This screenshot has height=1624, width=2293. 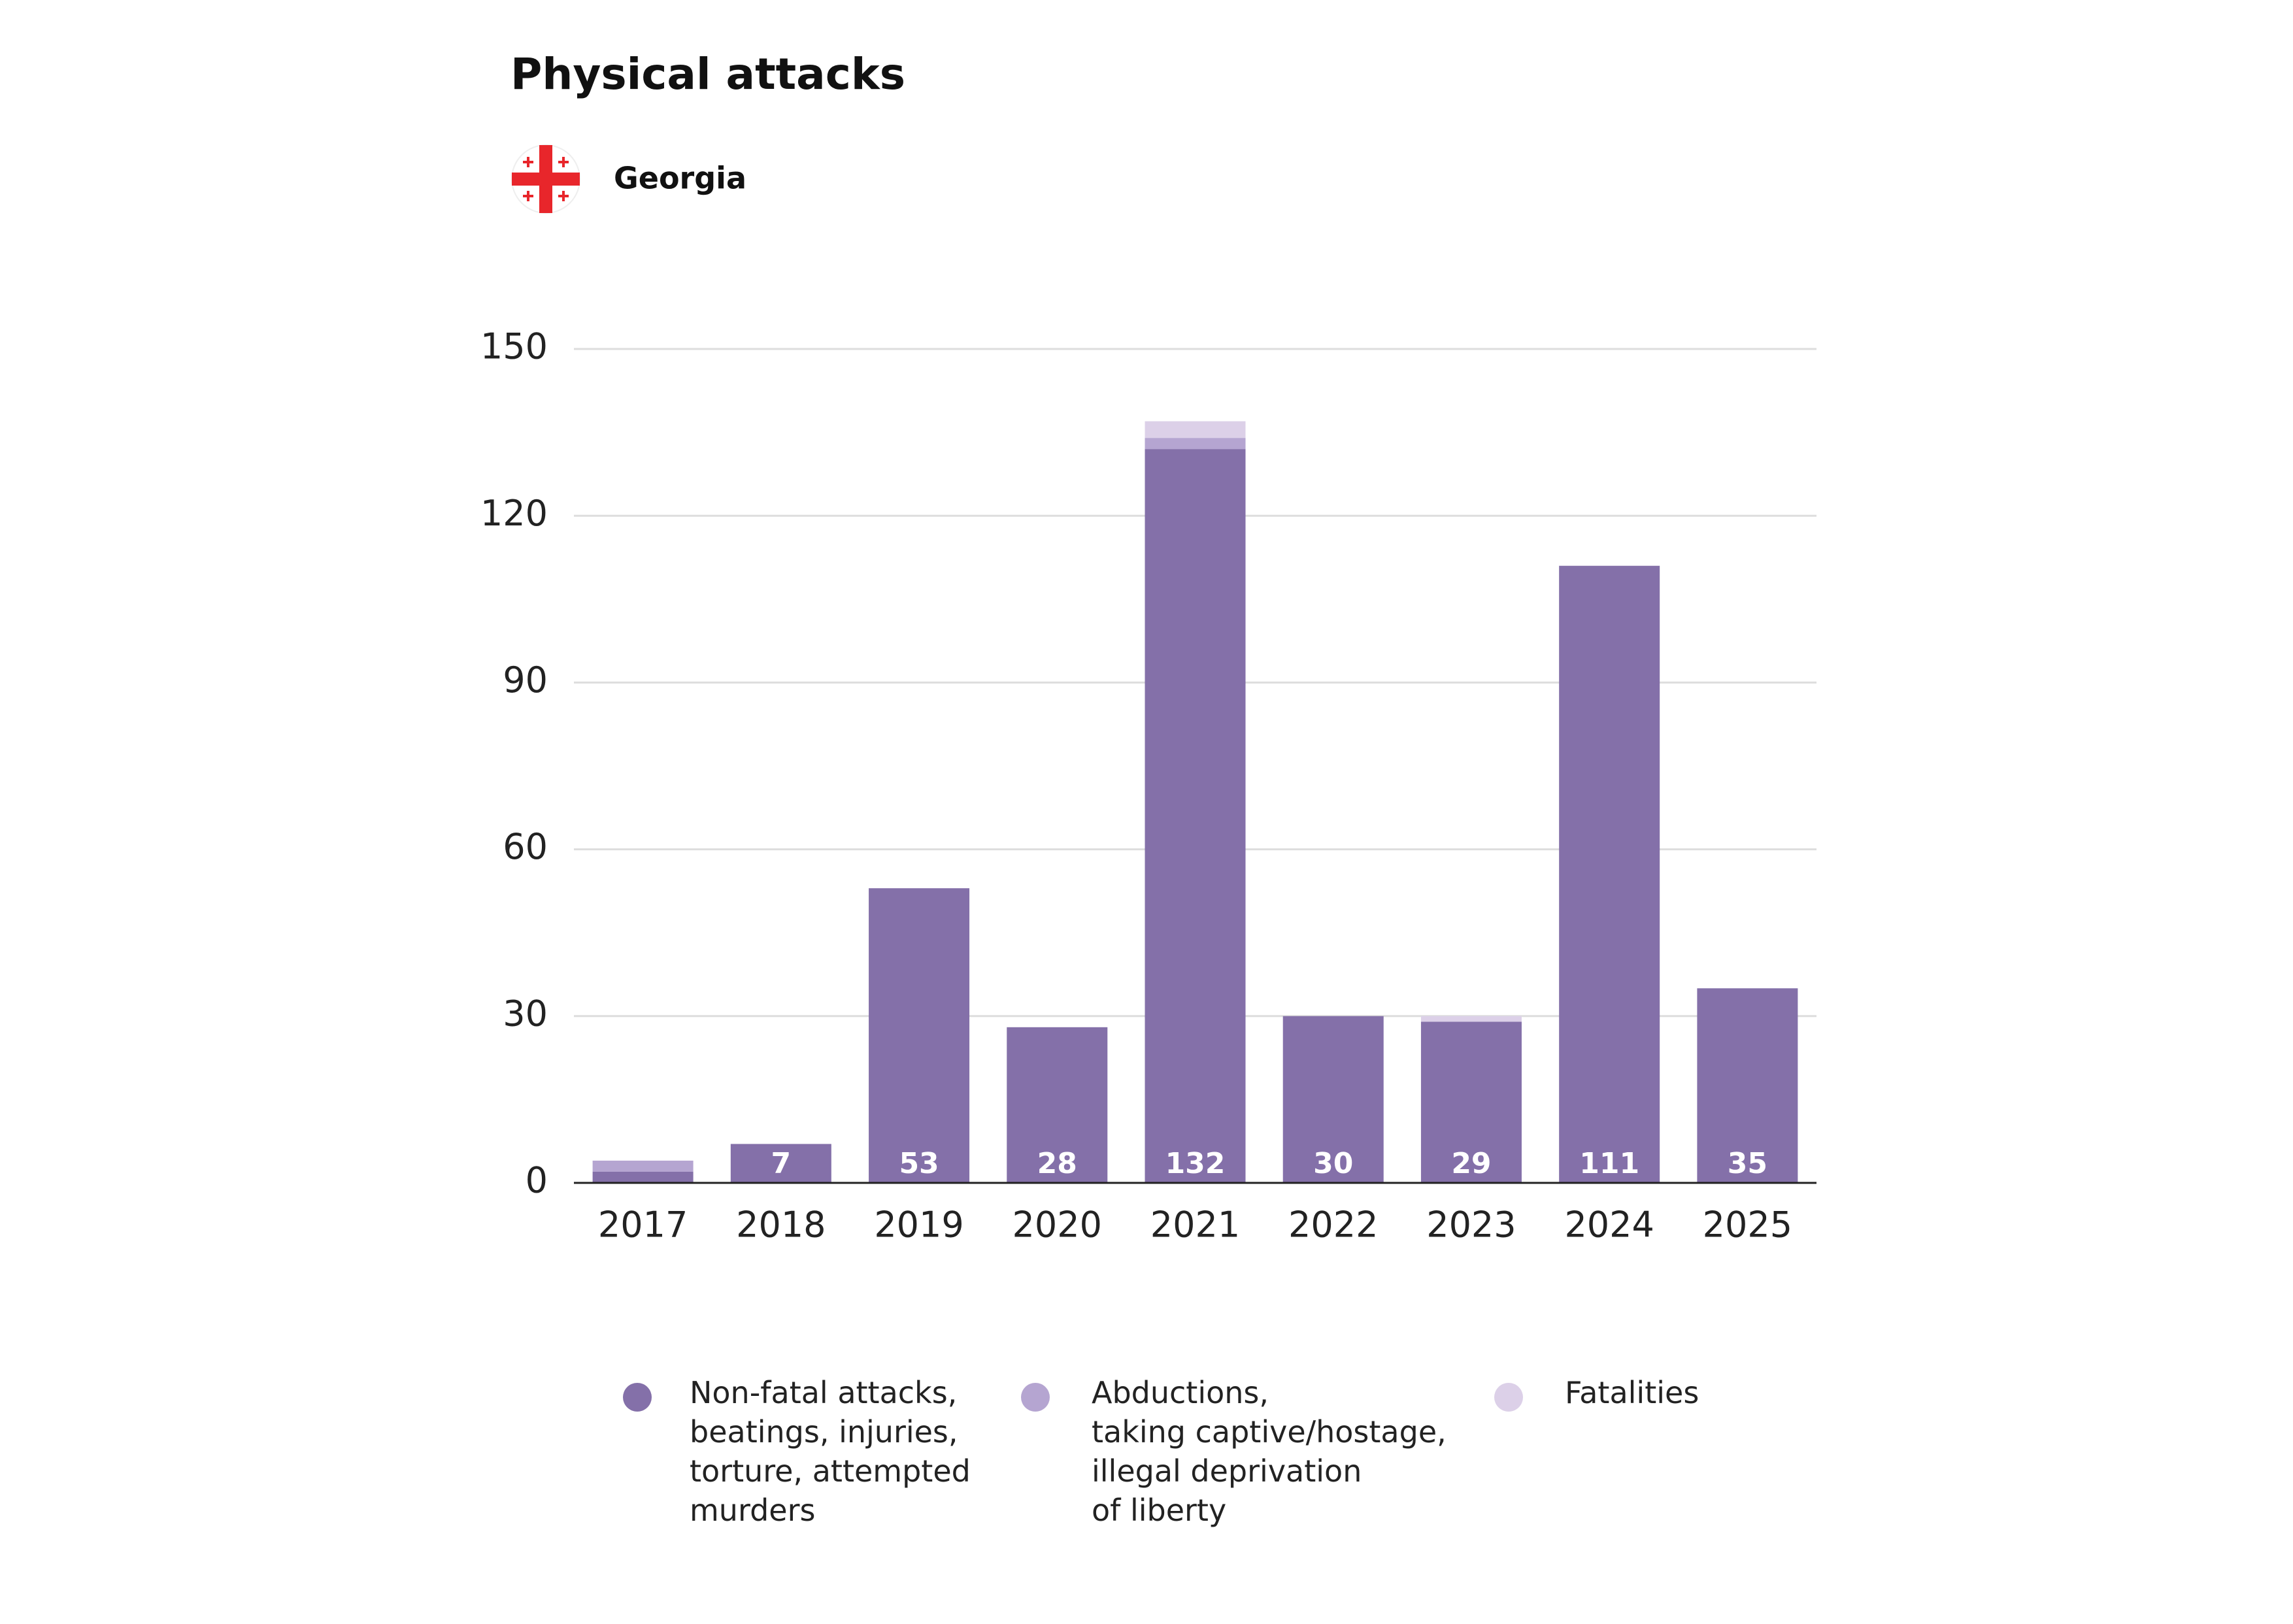 I want to click on x-tick-label: 2022, so click(x=1333, y=1225).